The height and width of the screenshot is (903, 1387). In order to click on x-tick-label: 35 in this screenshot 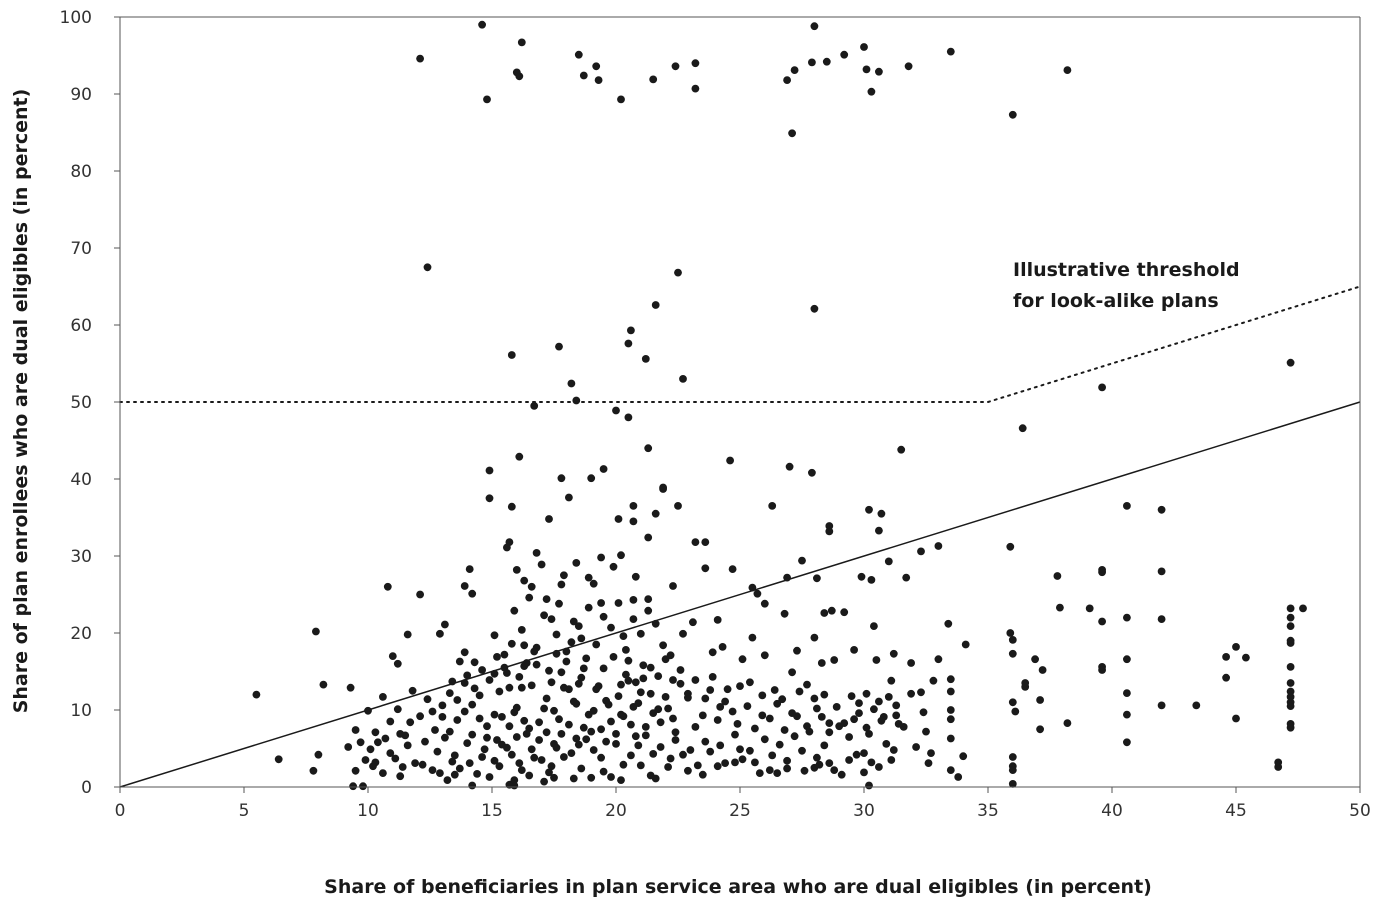, I will do `click(988, 811)`.